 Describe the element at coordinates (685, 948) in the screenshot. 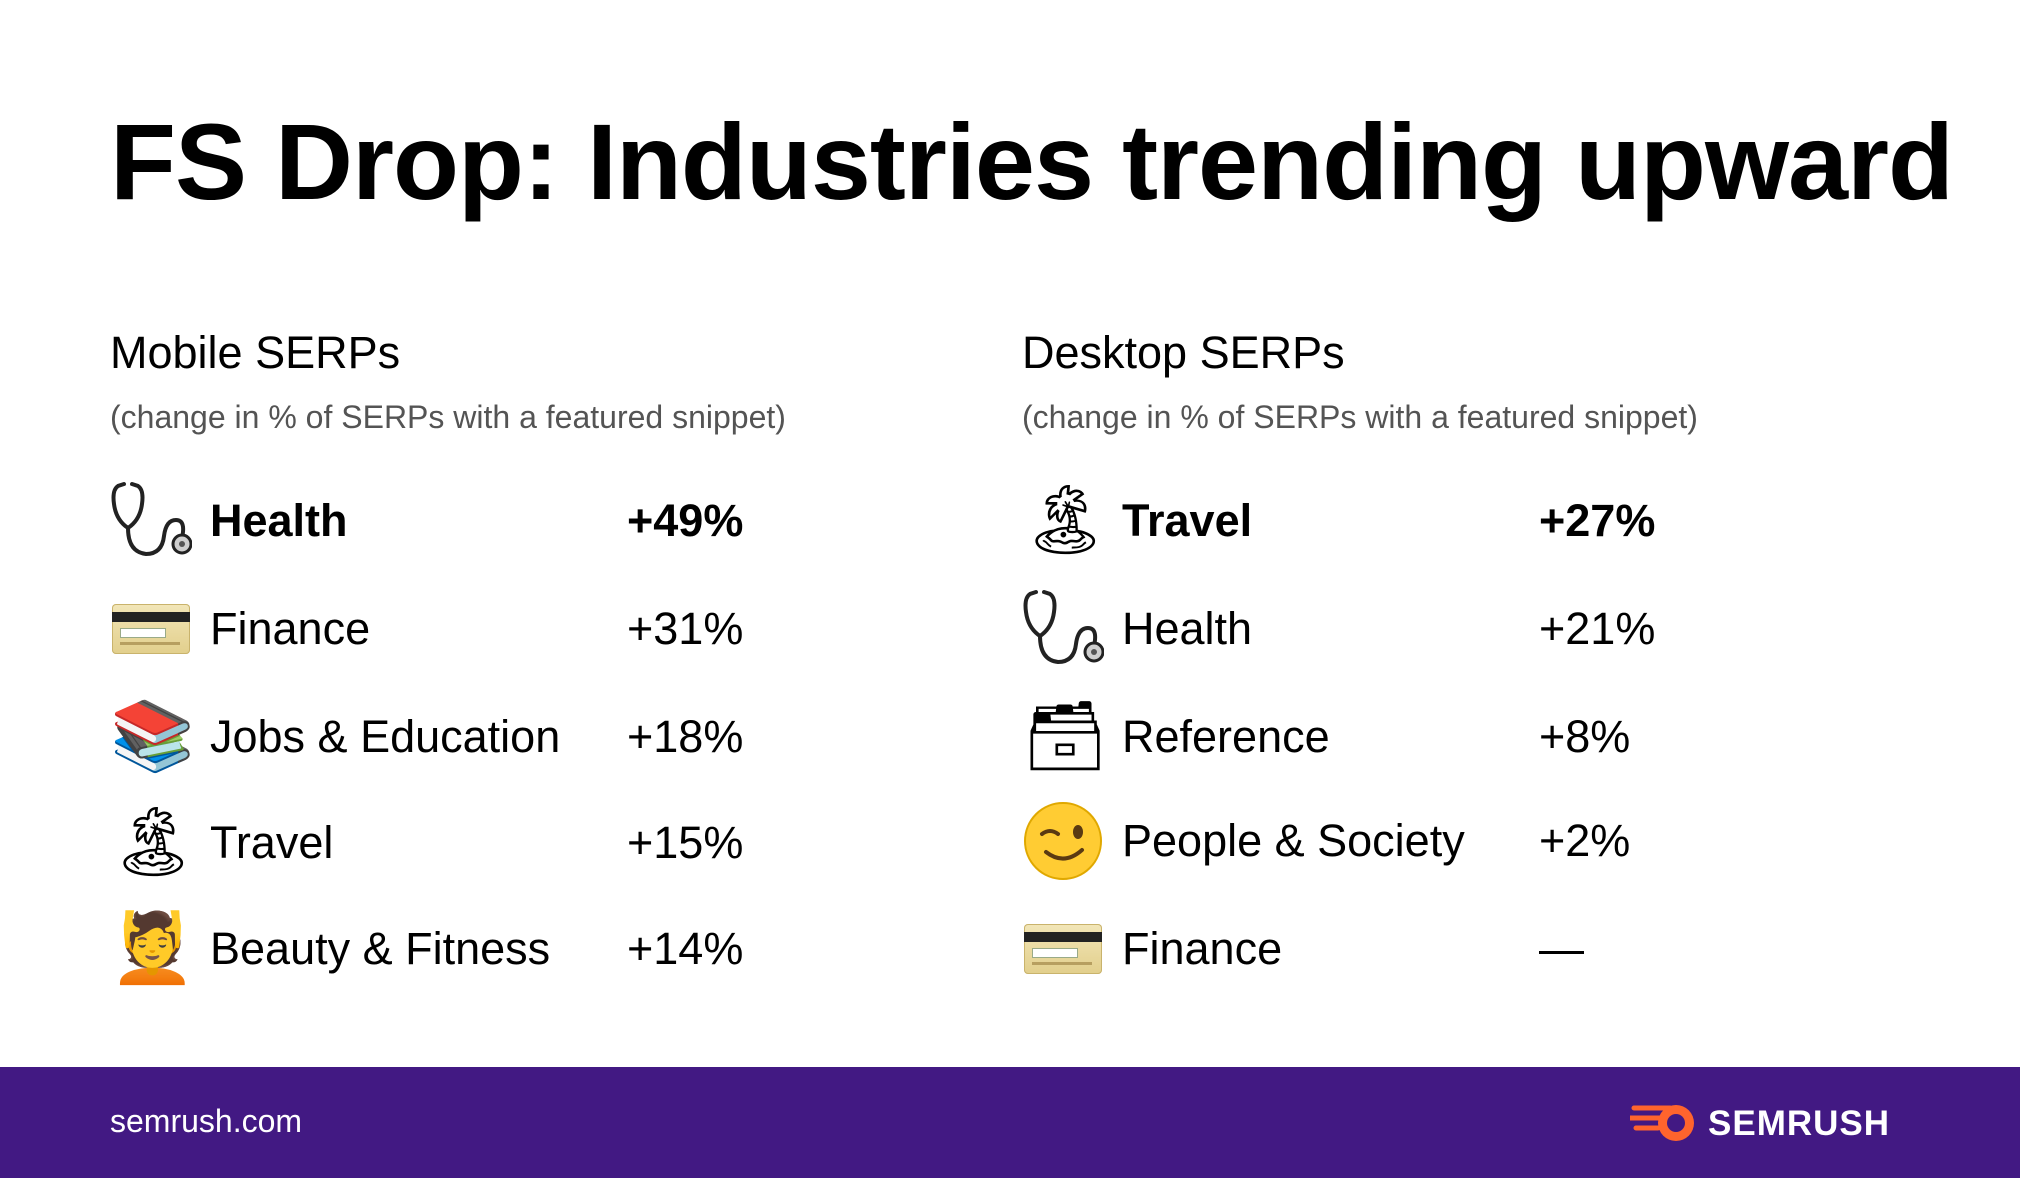

I see `row-value: +14%` at that location.